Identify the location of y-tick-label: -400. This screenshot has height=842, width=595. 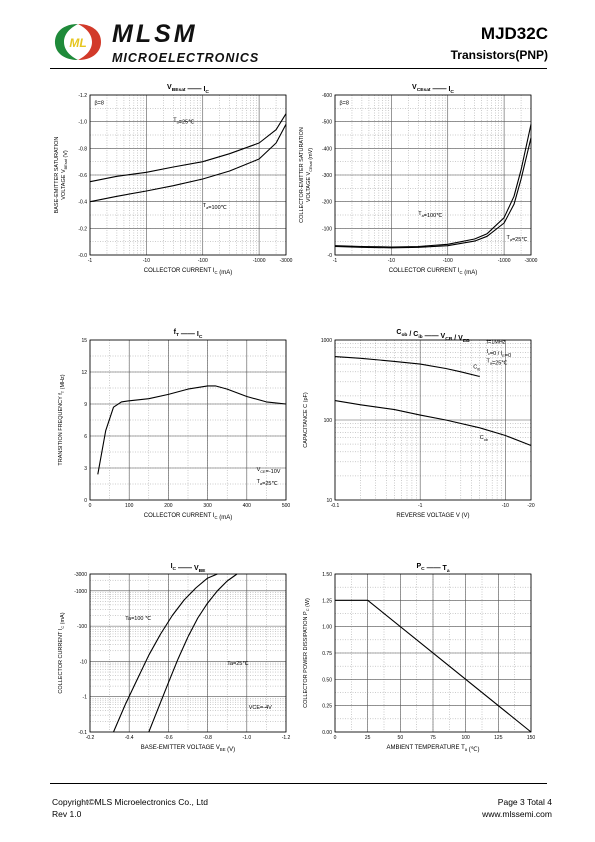
(327, 149).